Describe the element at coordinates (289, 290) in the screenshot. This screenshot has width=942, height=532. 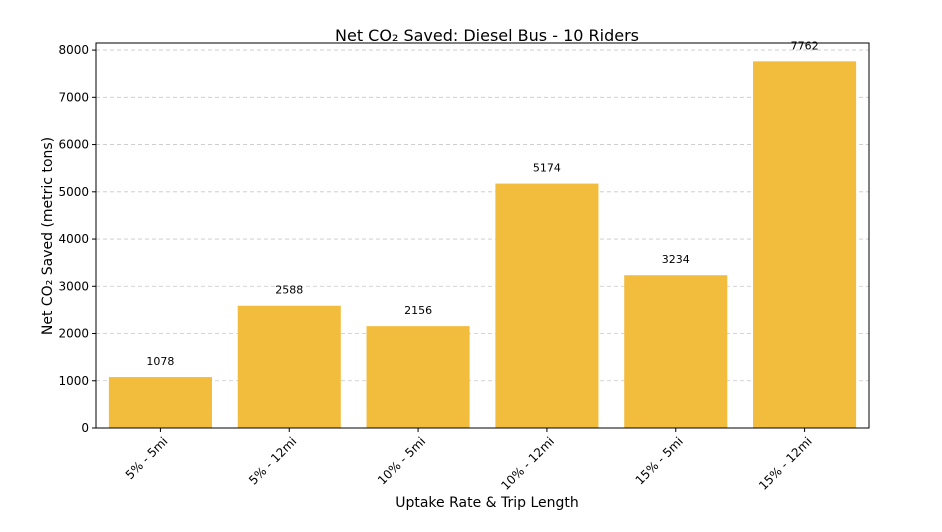
I see `data-label: 2588` at that location.